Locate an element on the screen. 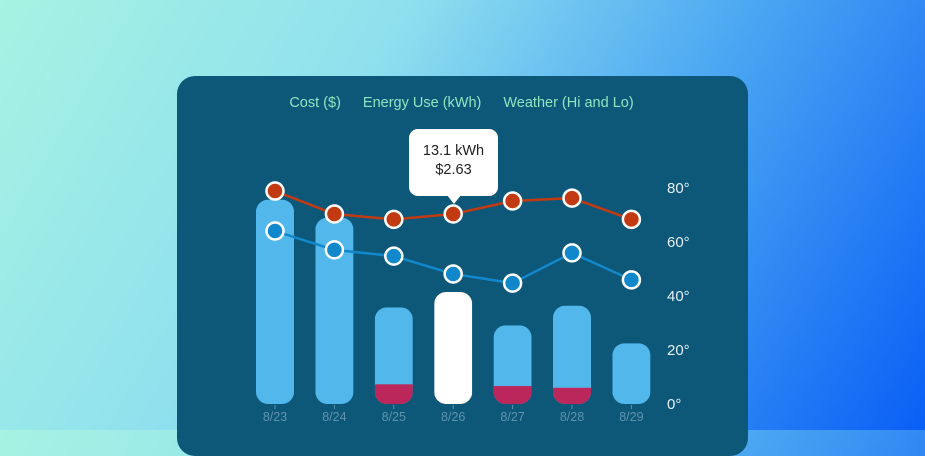 This screenshot has width=925, height=456. x-tick-label: 8/29 is located at coordinates (631, 417).